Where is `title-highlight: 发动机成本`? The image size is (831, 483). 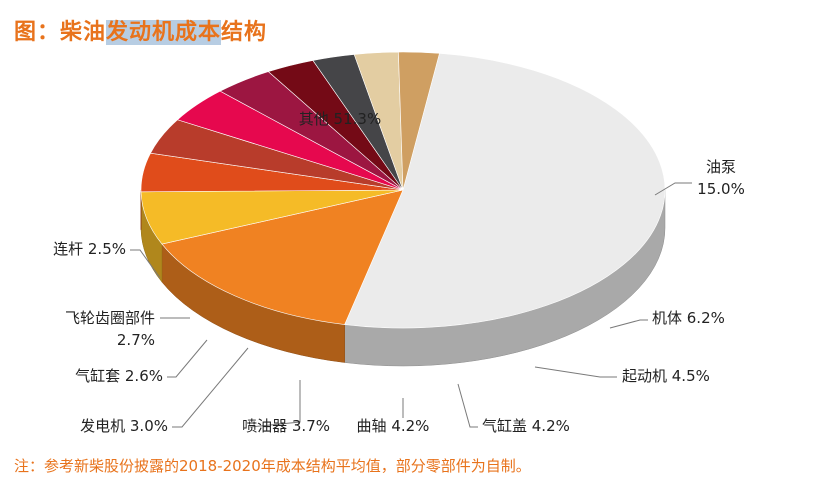 title-highlight: 发动机成本 is located at coordinates (164, 32).